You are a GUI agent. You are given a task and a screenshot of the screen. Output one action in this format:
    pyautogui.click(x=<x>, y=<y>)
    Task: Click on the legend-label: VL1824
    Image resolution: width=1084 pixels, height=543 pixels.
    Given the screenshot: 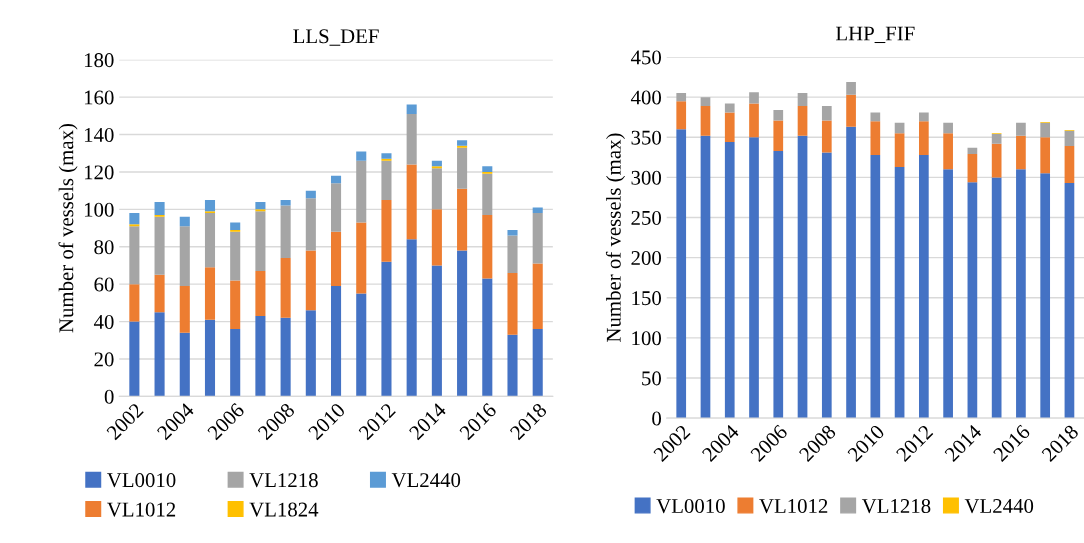 What is the action you would take?
    pyautogui.click(x=284, y=509)
    